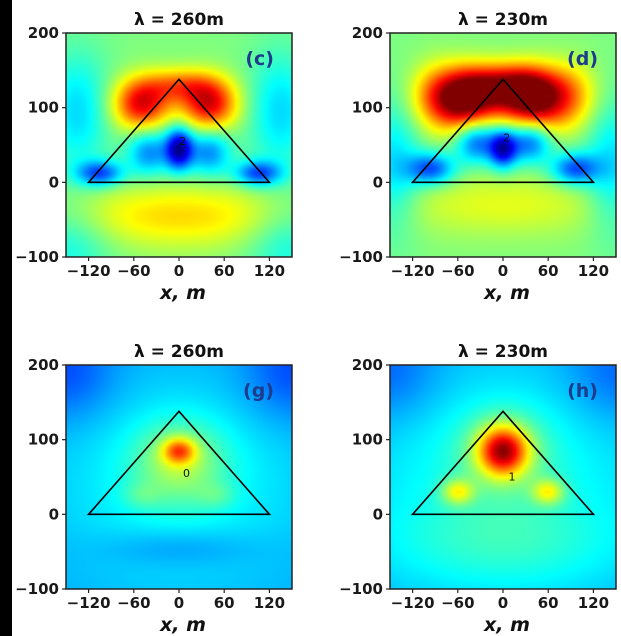 The height and width of the screenshot is (636, 621). Describe the element at coordinates (186, 473) in the screenshot. I see `inner-label: 0` at that location.